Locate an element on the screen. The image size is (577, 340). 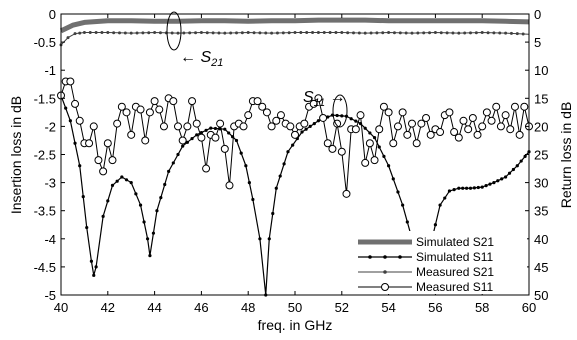
legend-item-simulated-s21: Simulated S21 is located at coordinates (426, 242).